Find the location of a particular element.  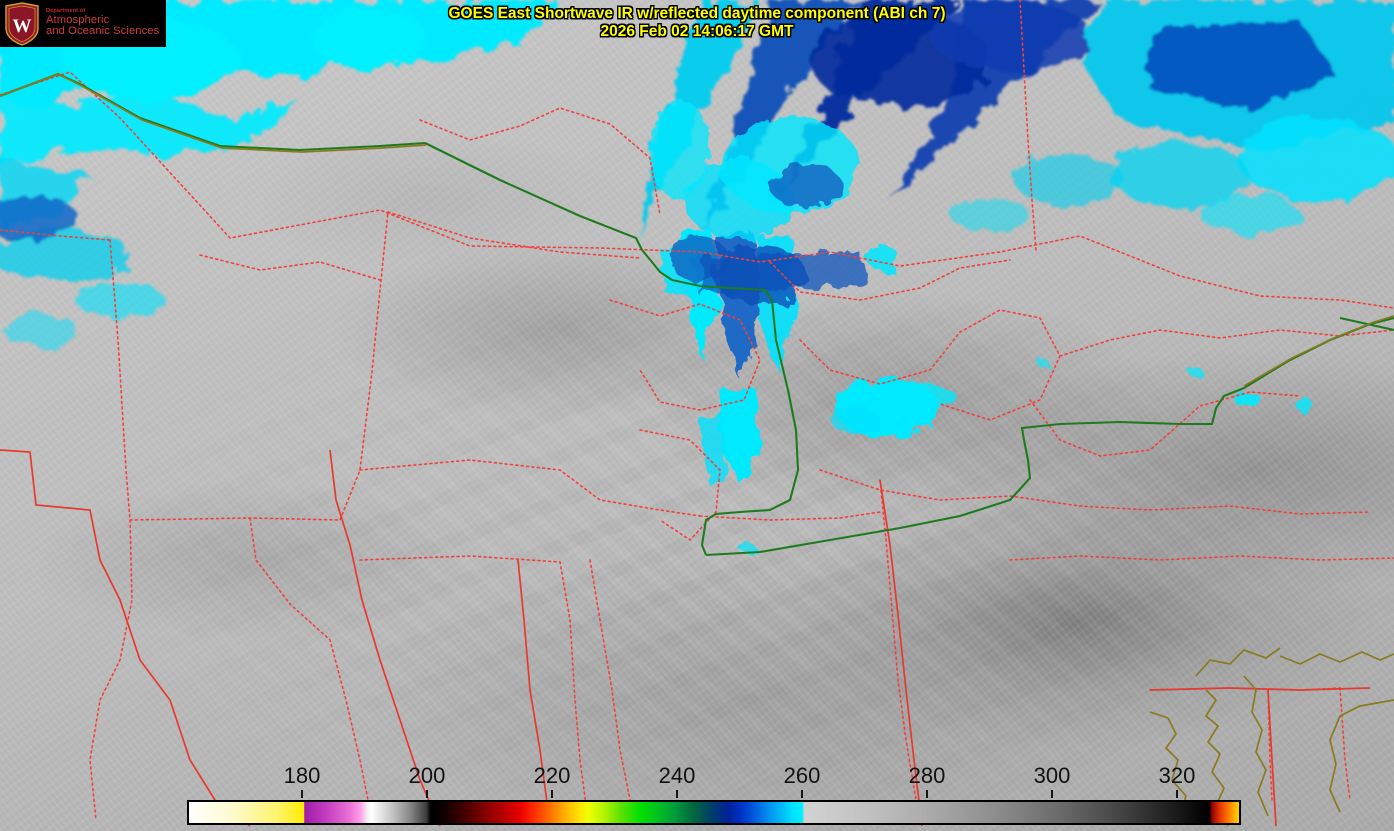

colorbar-label-280: 280 is located at coordinates (927, 775).